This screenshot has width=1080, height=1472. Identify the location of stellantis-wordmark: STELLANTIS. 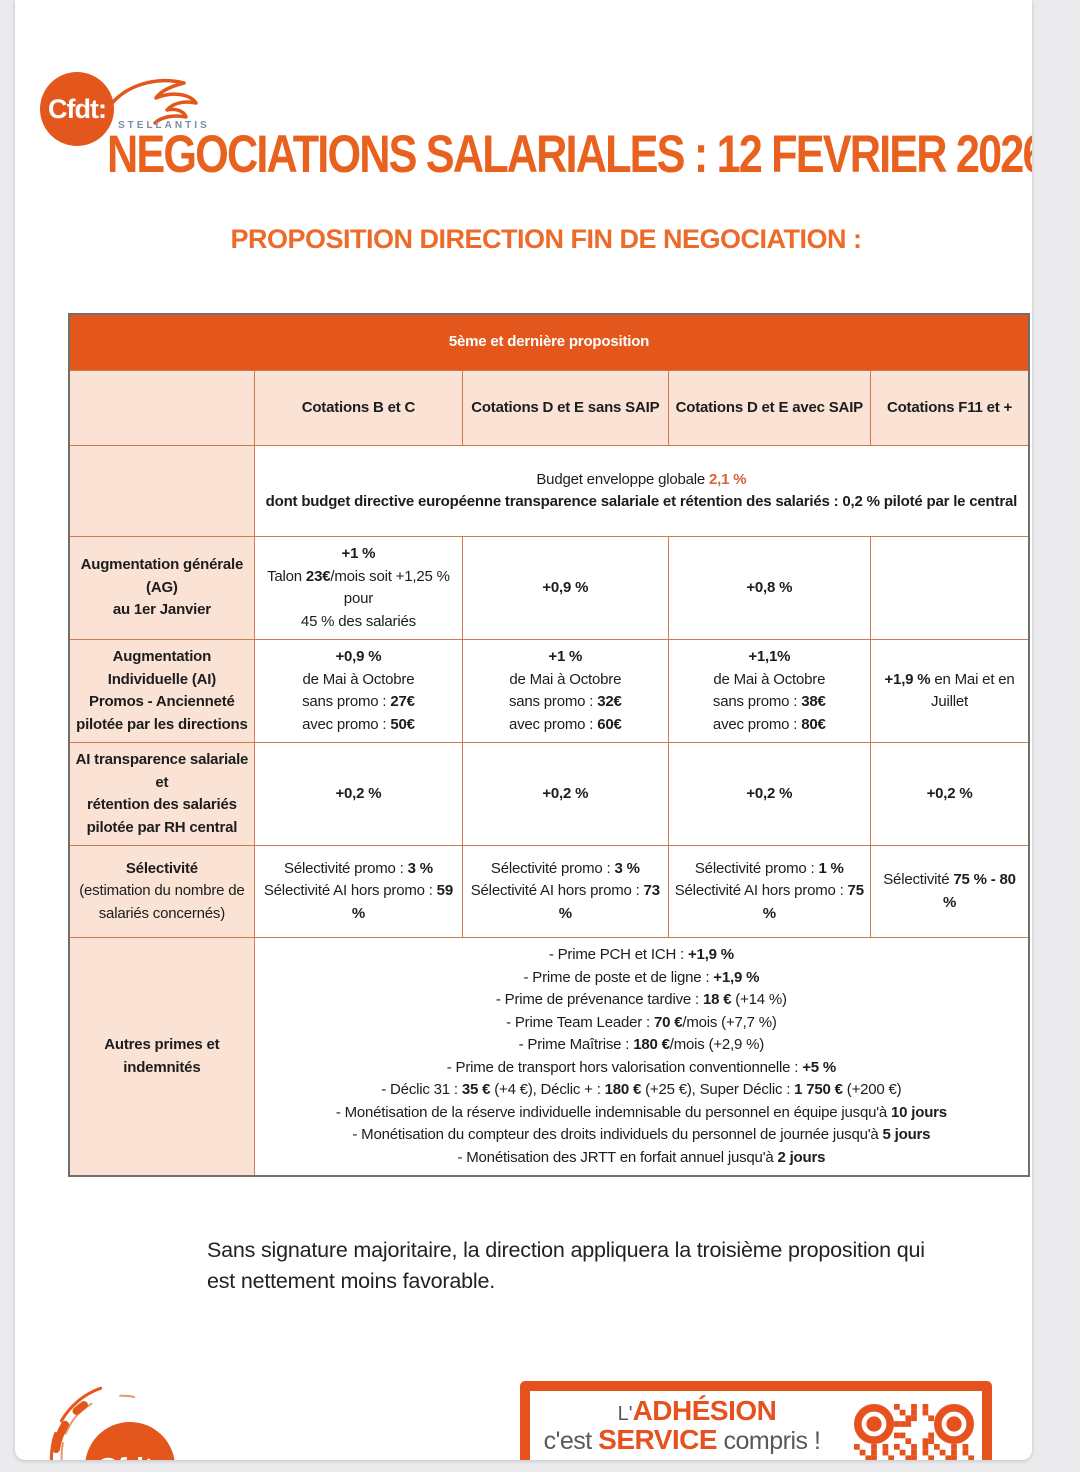
(164, 125).